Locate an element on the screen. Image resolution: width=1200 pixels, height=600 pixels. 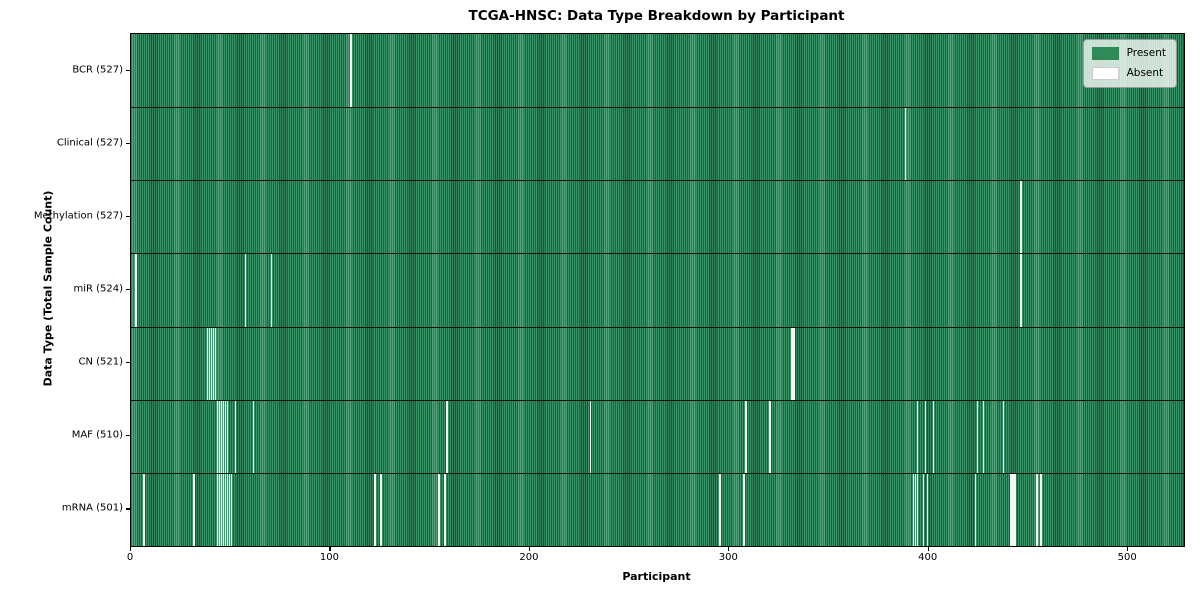
y-tick-label: BCR (527) is located at coordinates (97, 70).